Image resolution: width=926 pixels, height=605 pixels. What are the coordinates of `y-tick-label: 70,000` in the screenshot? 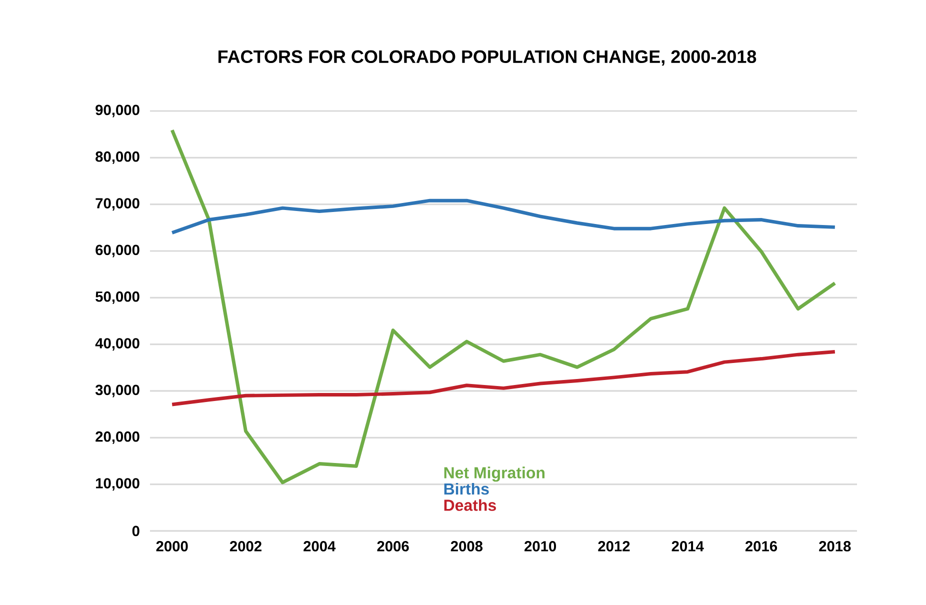 It's located at (118, 204).